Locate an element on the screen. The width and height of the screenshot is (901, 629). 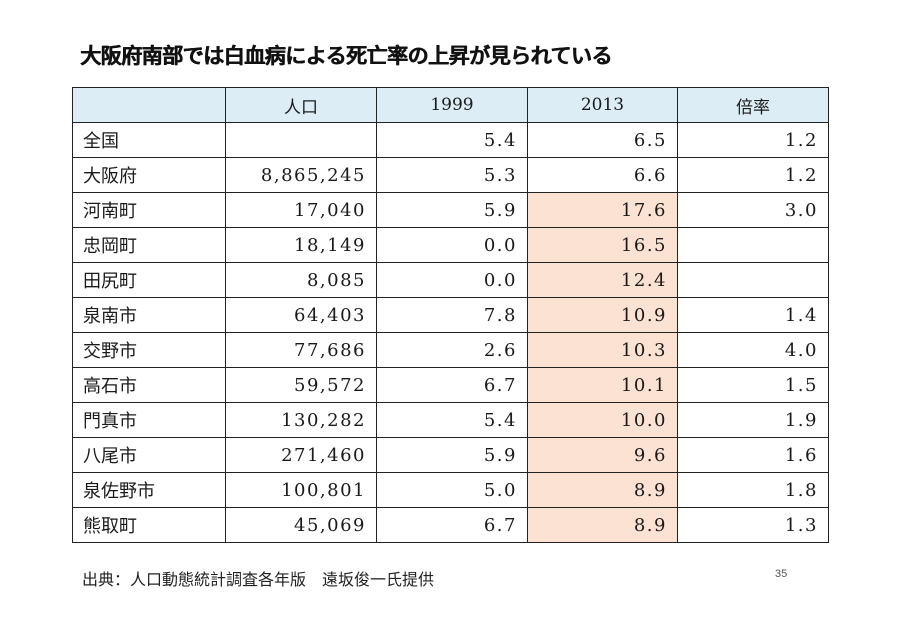
header-2013: 2013 is located at coordinates (602, 105).